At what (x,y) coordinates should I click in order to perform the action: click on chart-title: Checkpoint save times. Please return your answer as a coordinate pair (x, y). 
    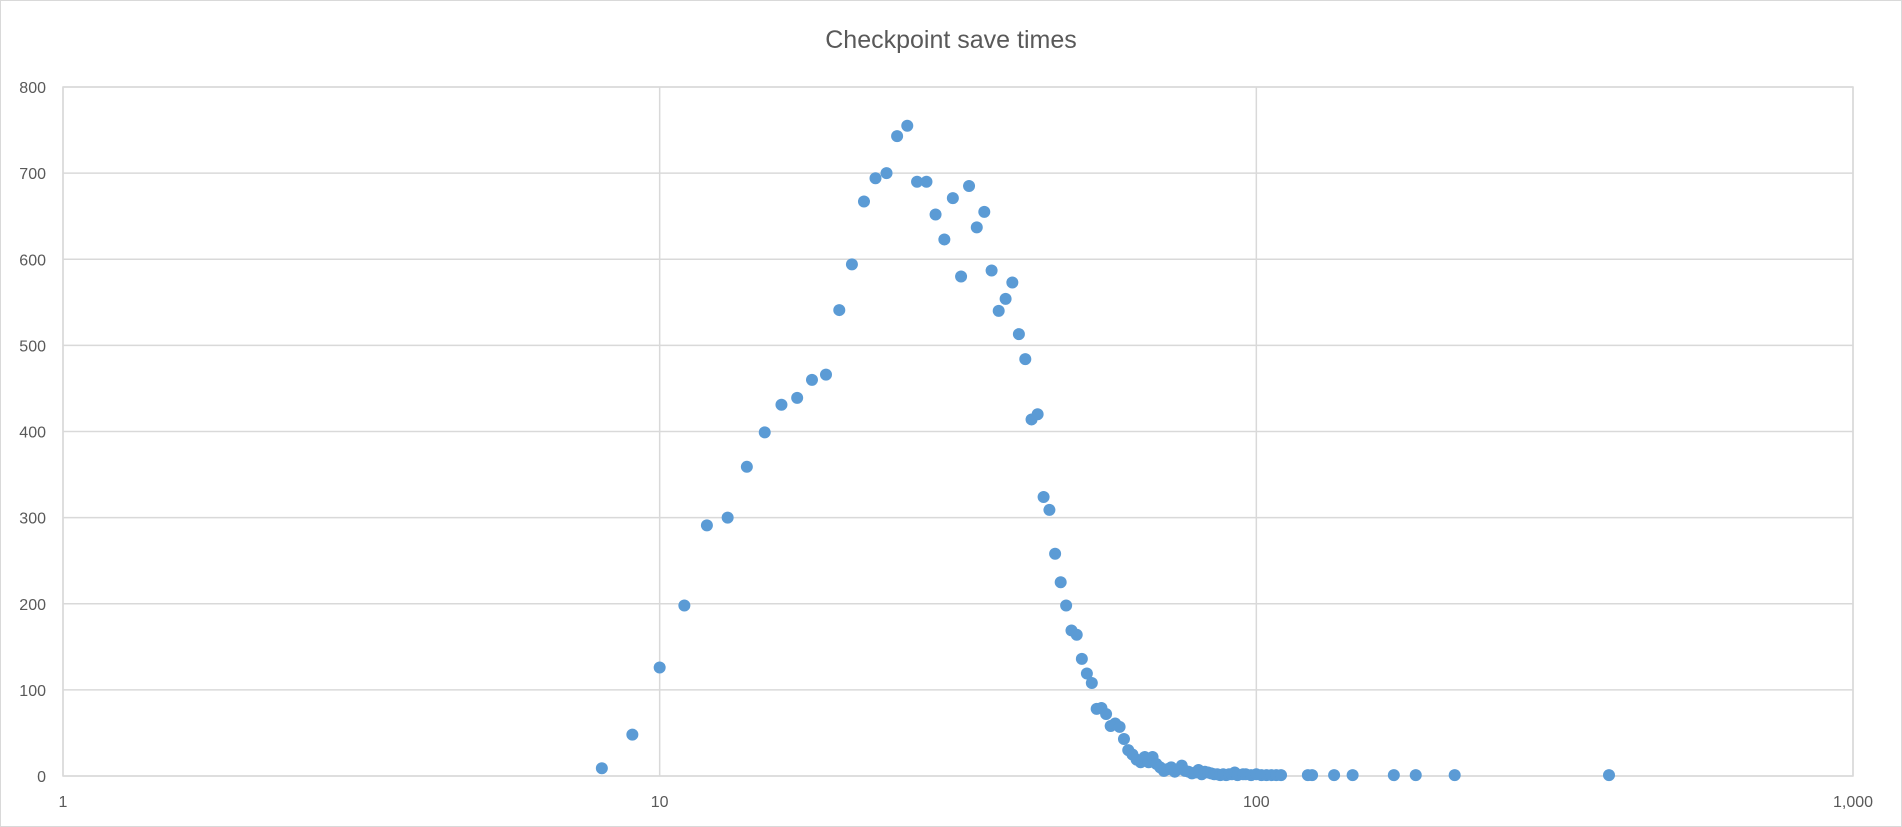
    Looking at the image, I should click on (951, 40).